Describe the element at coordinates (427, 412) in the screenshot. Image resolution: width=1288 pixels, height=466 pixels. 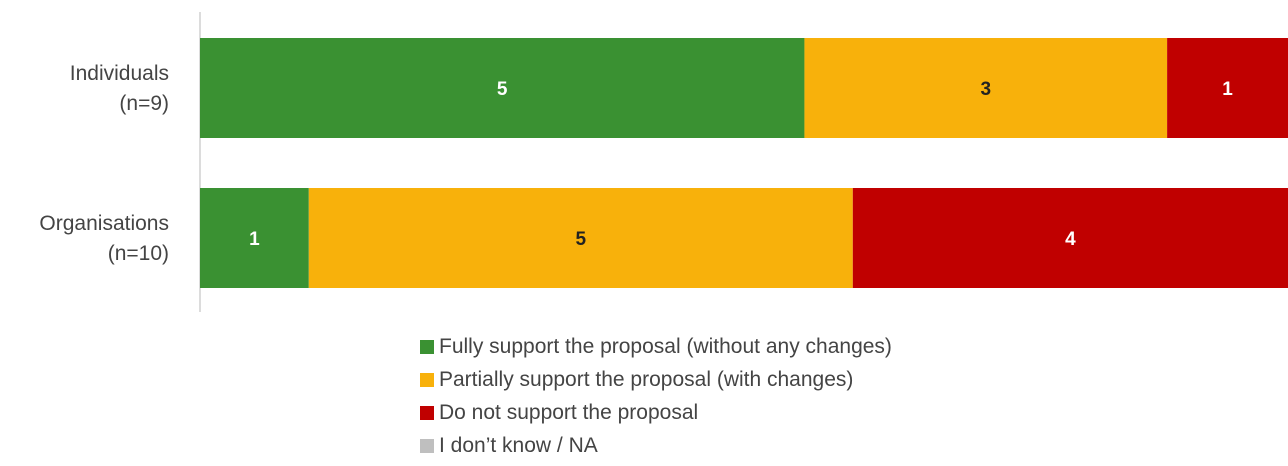
I see `legend-swatch-do-not-support` at that location.